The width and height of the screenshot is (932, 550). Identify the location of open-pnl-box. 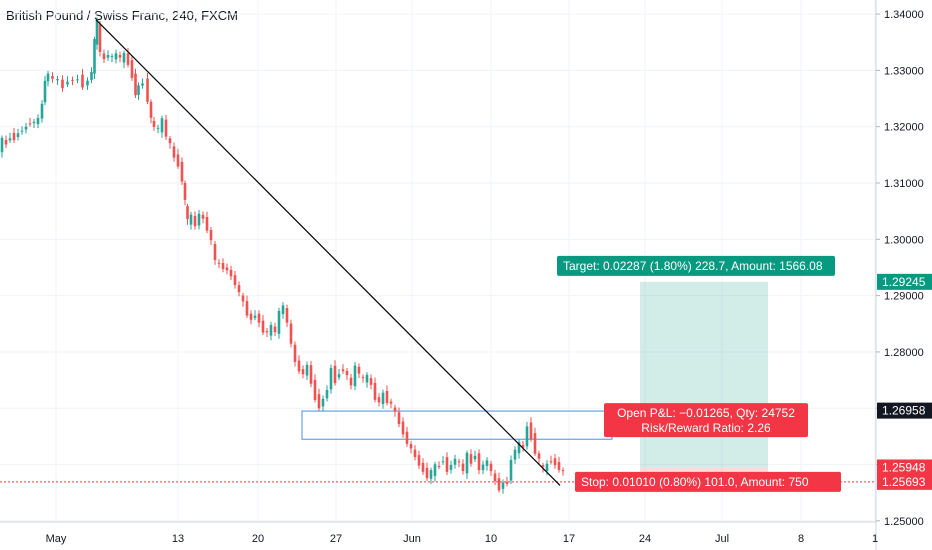
(706, 420).